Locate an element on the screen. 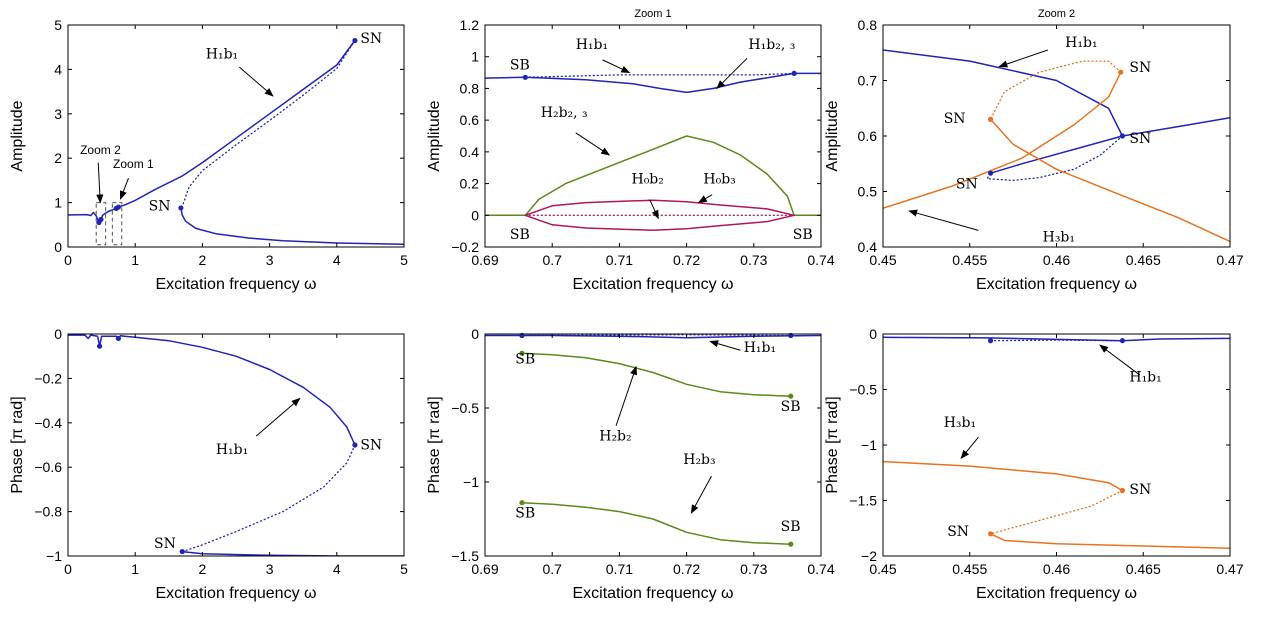 The width and height of the screenshot is (1271, 619). y-tick-label: 0.7 is located at coordinates (868, 81).